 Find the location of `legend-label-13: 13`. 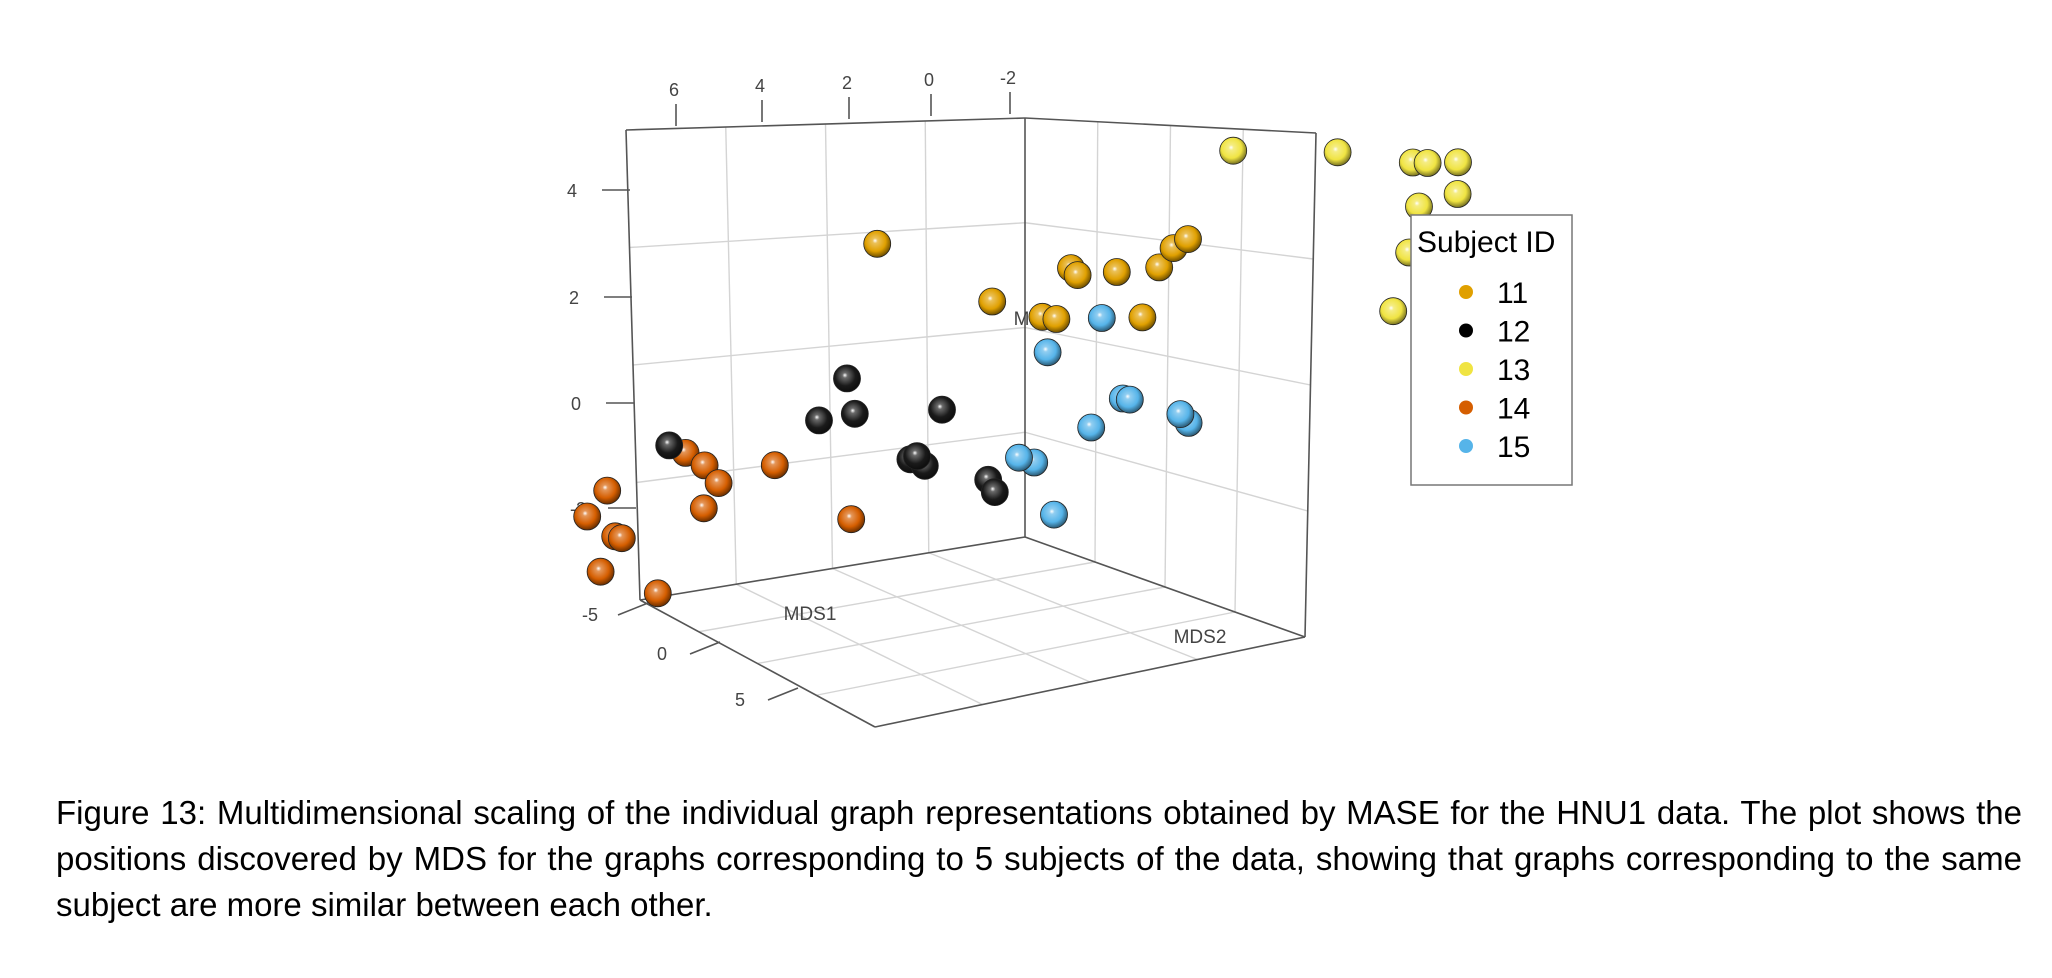

legend-label-13: 13 is located at coordinates (1513, 370).